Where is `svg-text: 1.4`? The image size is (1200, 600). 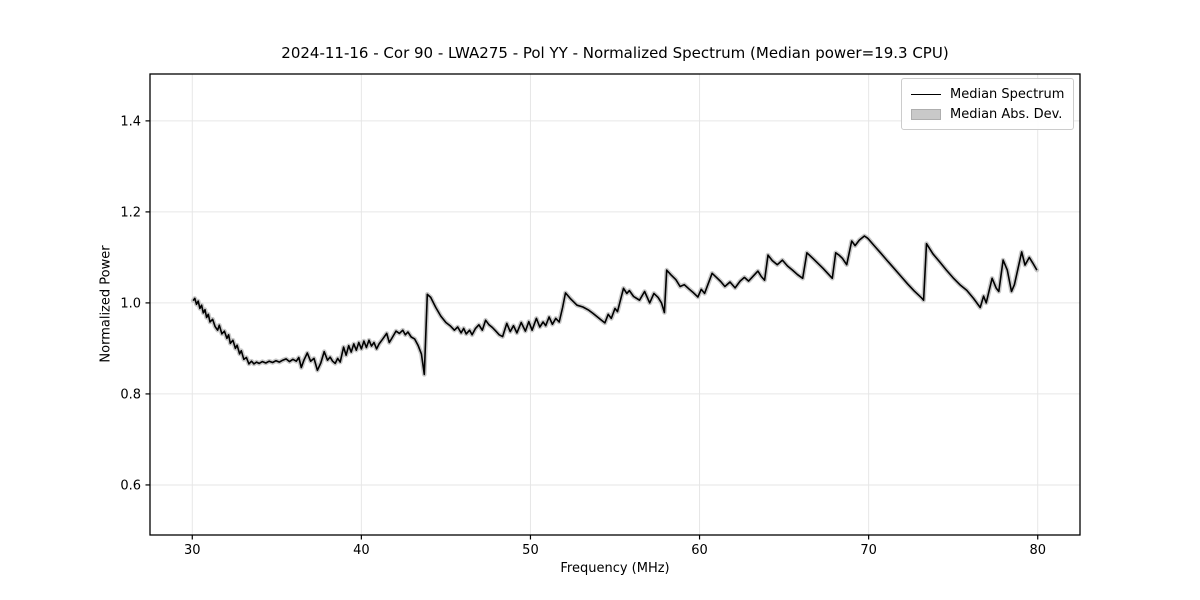
svg-text: 1.4 is located at coordinates (130, 121).